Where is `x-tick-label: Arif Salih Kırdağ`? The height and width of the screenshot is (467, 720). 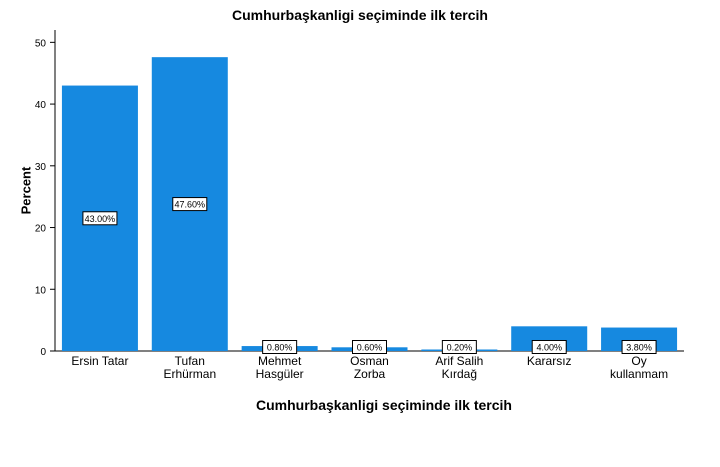
x-tick-label: Arif Salih Kırdağ is located at coordinates (459, 367).